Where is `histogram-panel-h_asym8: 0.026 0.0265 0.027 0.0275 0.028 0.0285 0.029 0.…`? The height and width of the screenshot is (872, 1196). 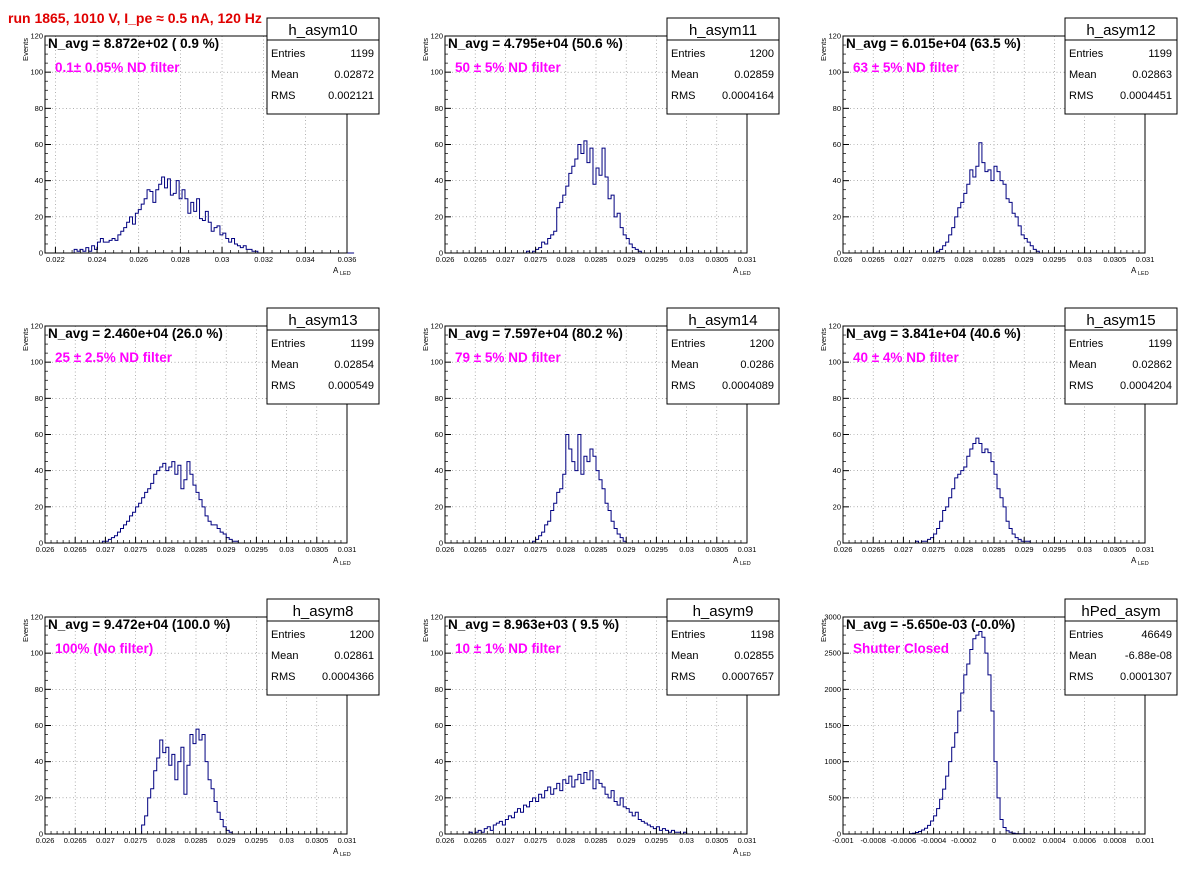 histogram-panel-h_asym8: 0.026 0.0265 0.027 0.0275 0.028 0.0285 0.029 0.… is located at coordinates (200, 728).